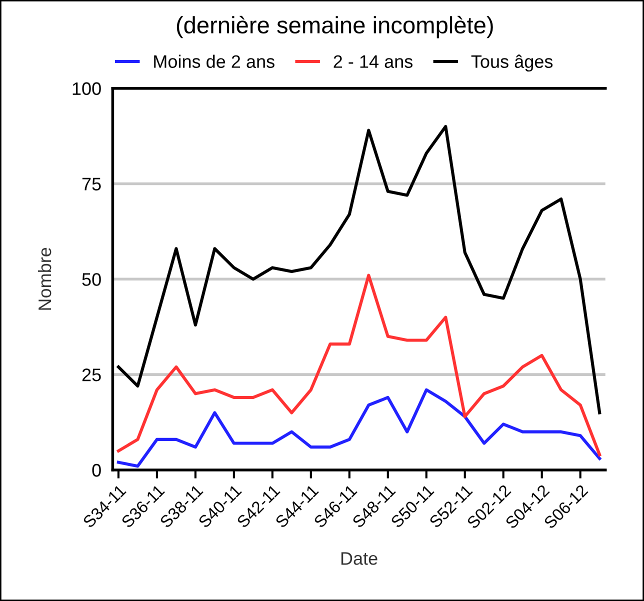  Describe the element at coordinates (86, 89) in the screenshot. I see `y-tick-label: 100` at that location.